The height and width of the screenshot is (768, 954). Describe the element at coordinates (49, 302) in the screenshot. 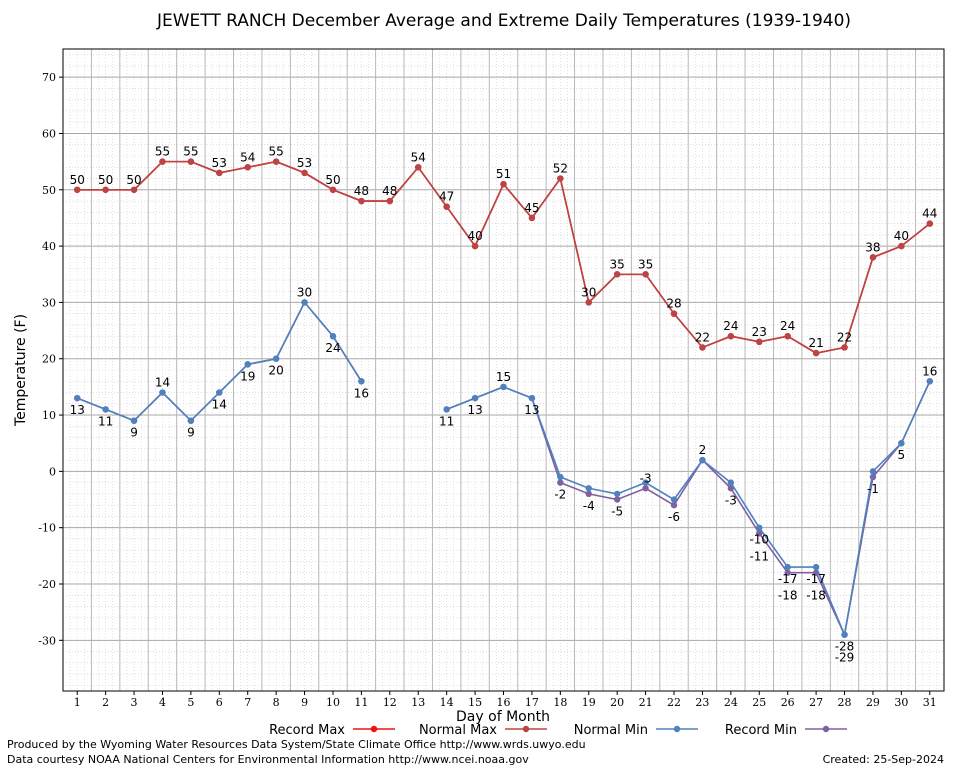

I see `y-tick-label: 30` at that location.